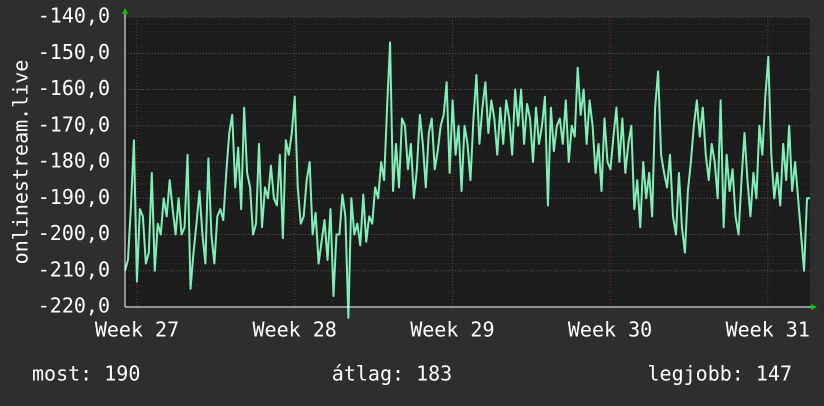 Image resolution: width=824 pixels, height=406 pixels. What do you see at coordinates (720, 374) in the screenshot?
I see `stat-best: legjobb: 147` at bounding box center [720, 374].